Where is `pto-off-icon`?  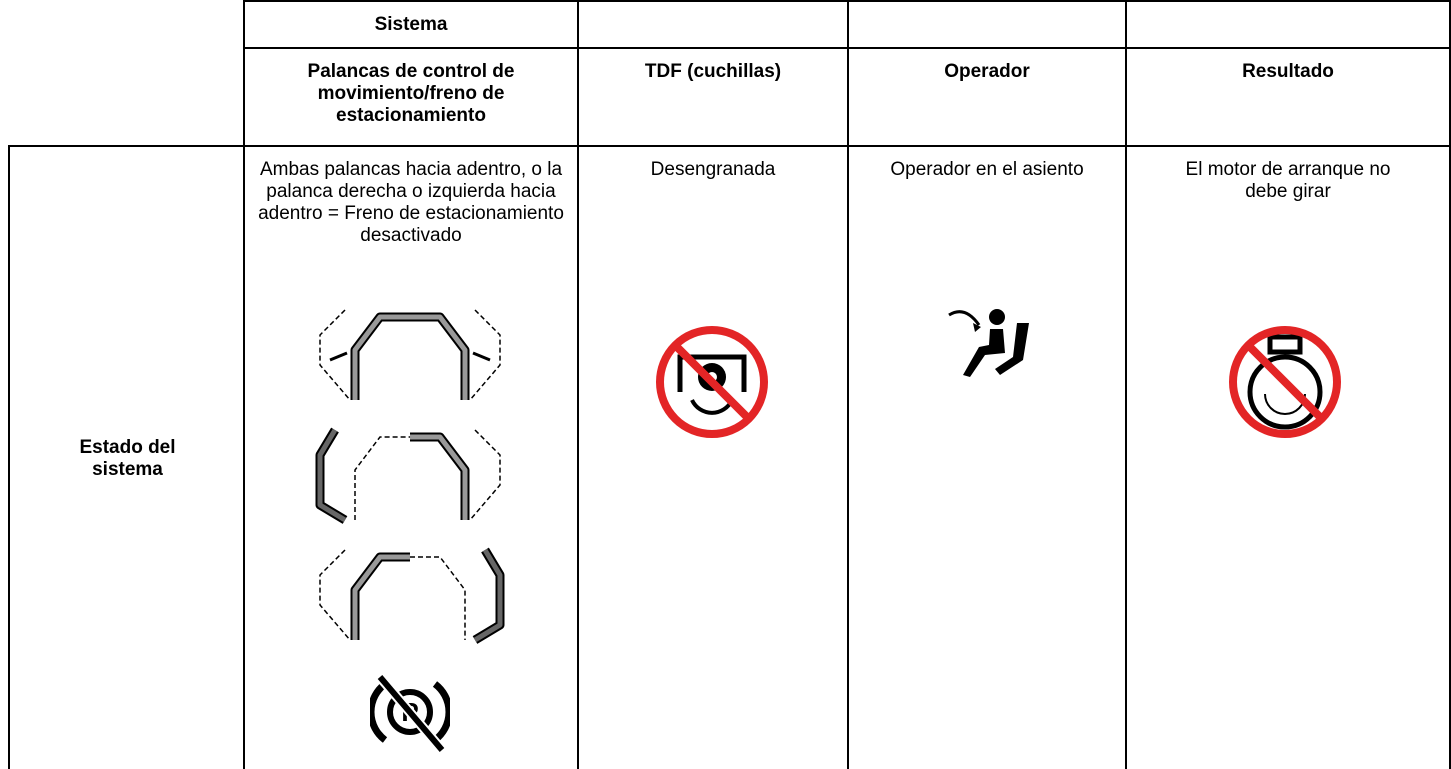
pto-off-icon is located at coordinates (712, 382).